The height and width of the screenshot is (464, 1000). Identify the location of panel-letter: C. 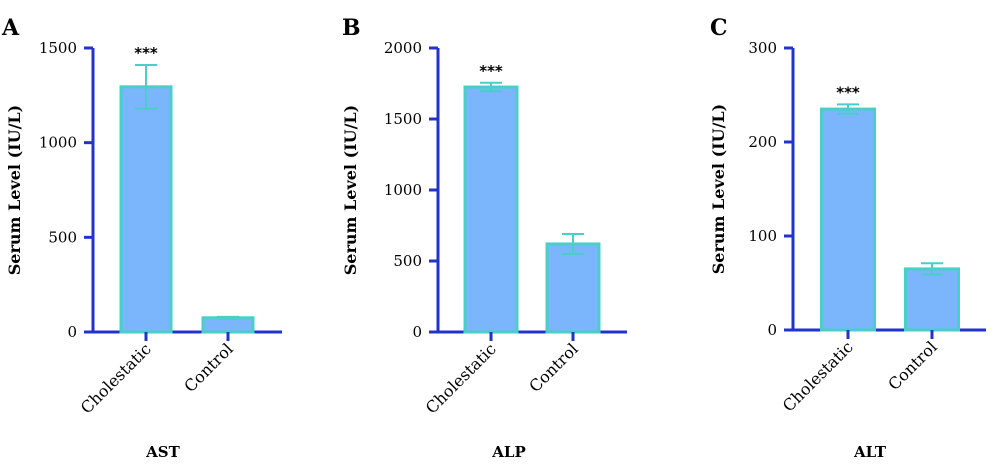
(719, 28).